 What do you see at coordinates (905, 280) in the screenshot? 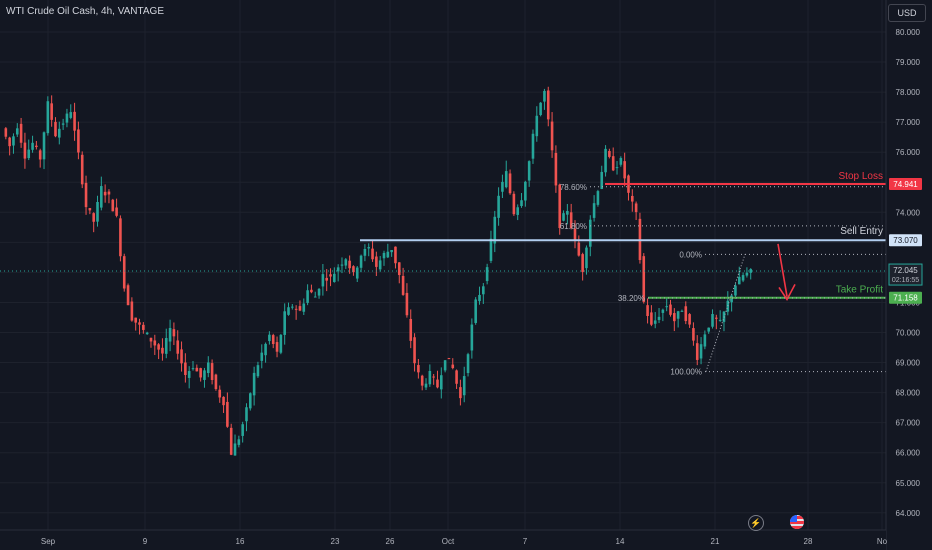
I see `countdown-tag: 02:16:55` at bounding box center [905, 280].